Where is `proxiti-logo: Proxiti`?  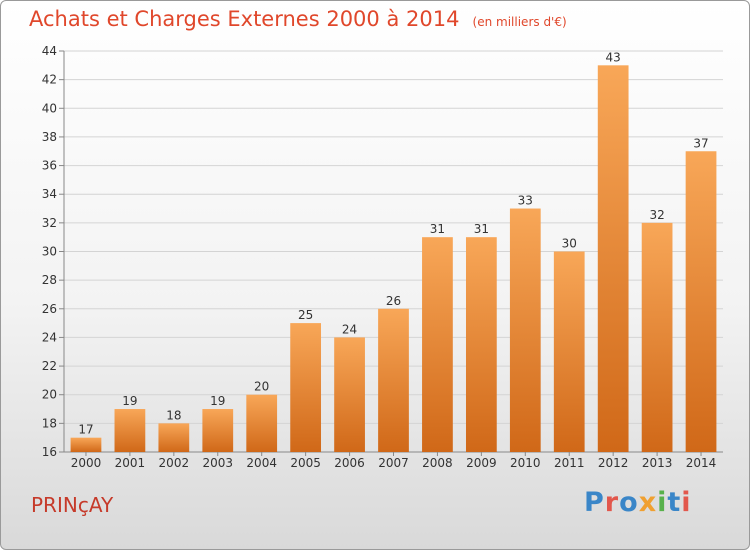
proxiti-logo: Proxiti is located at coordinates (638, 502).